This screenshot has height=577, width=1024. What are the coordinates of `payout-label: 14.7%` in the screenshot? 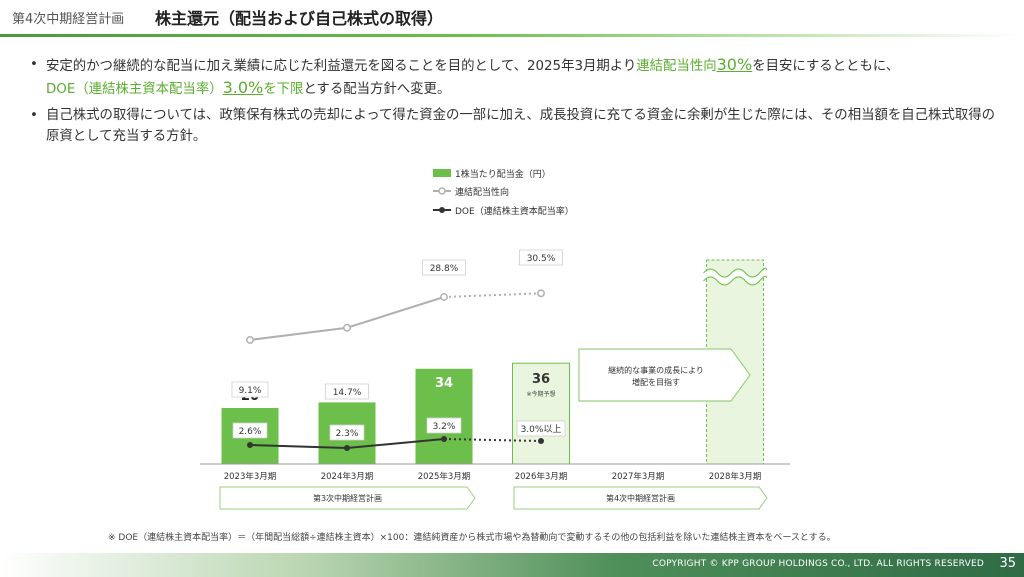 It's located at (347, 393).